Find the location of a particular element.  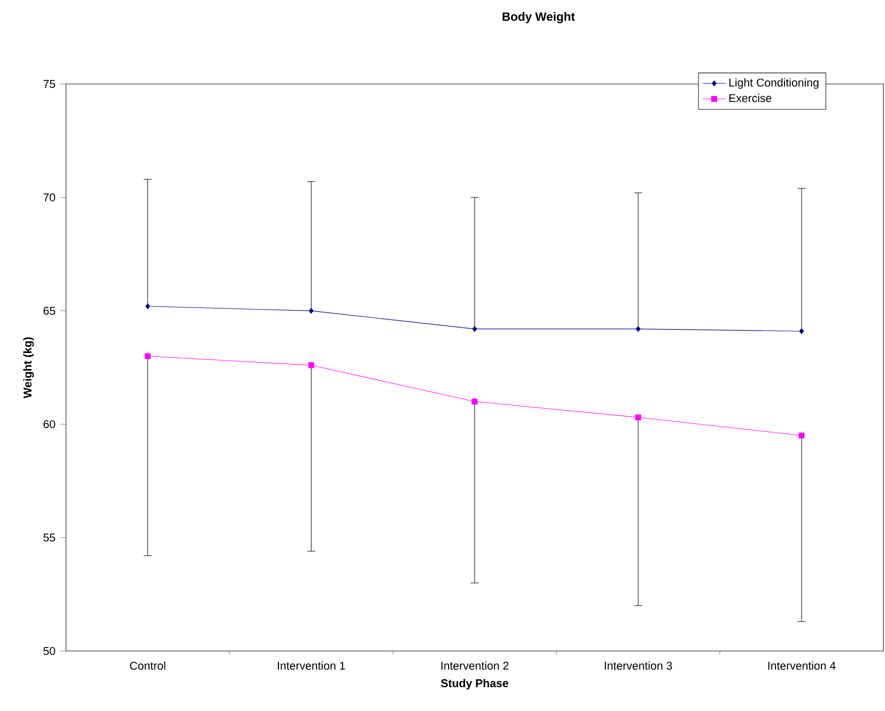

y-tick-label: 60 is located at coordinates (50, 424).